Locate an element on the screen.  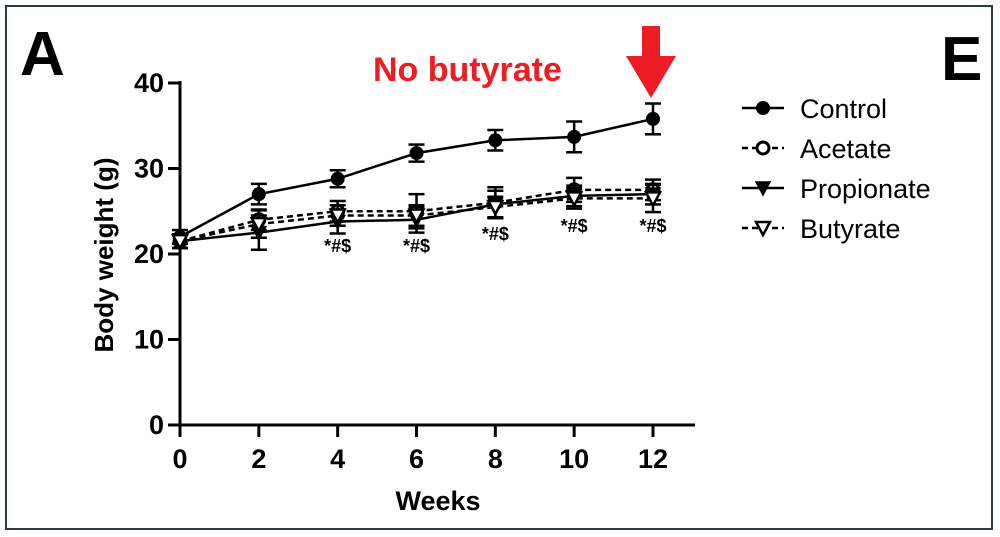
x-tick-label: 12 is located at coordinates (653, 459).